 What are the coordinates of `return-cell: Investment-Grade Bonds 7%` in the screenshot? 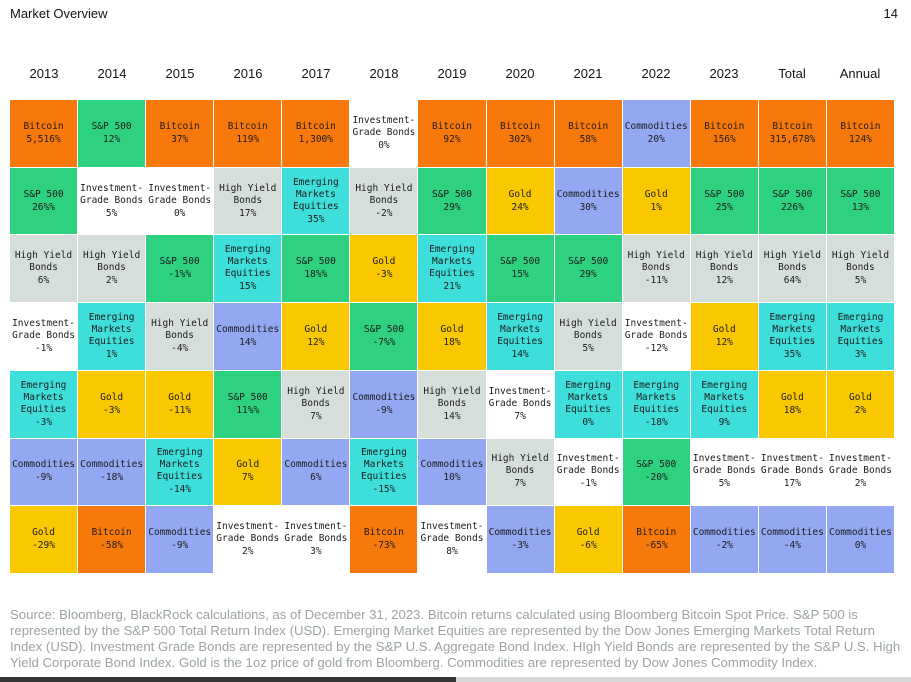 It's located at (520, 404).